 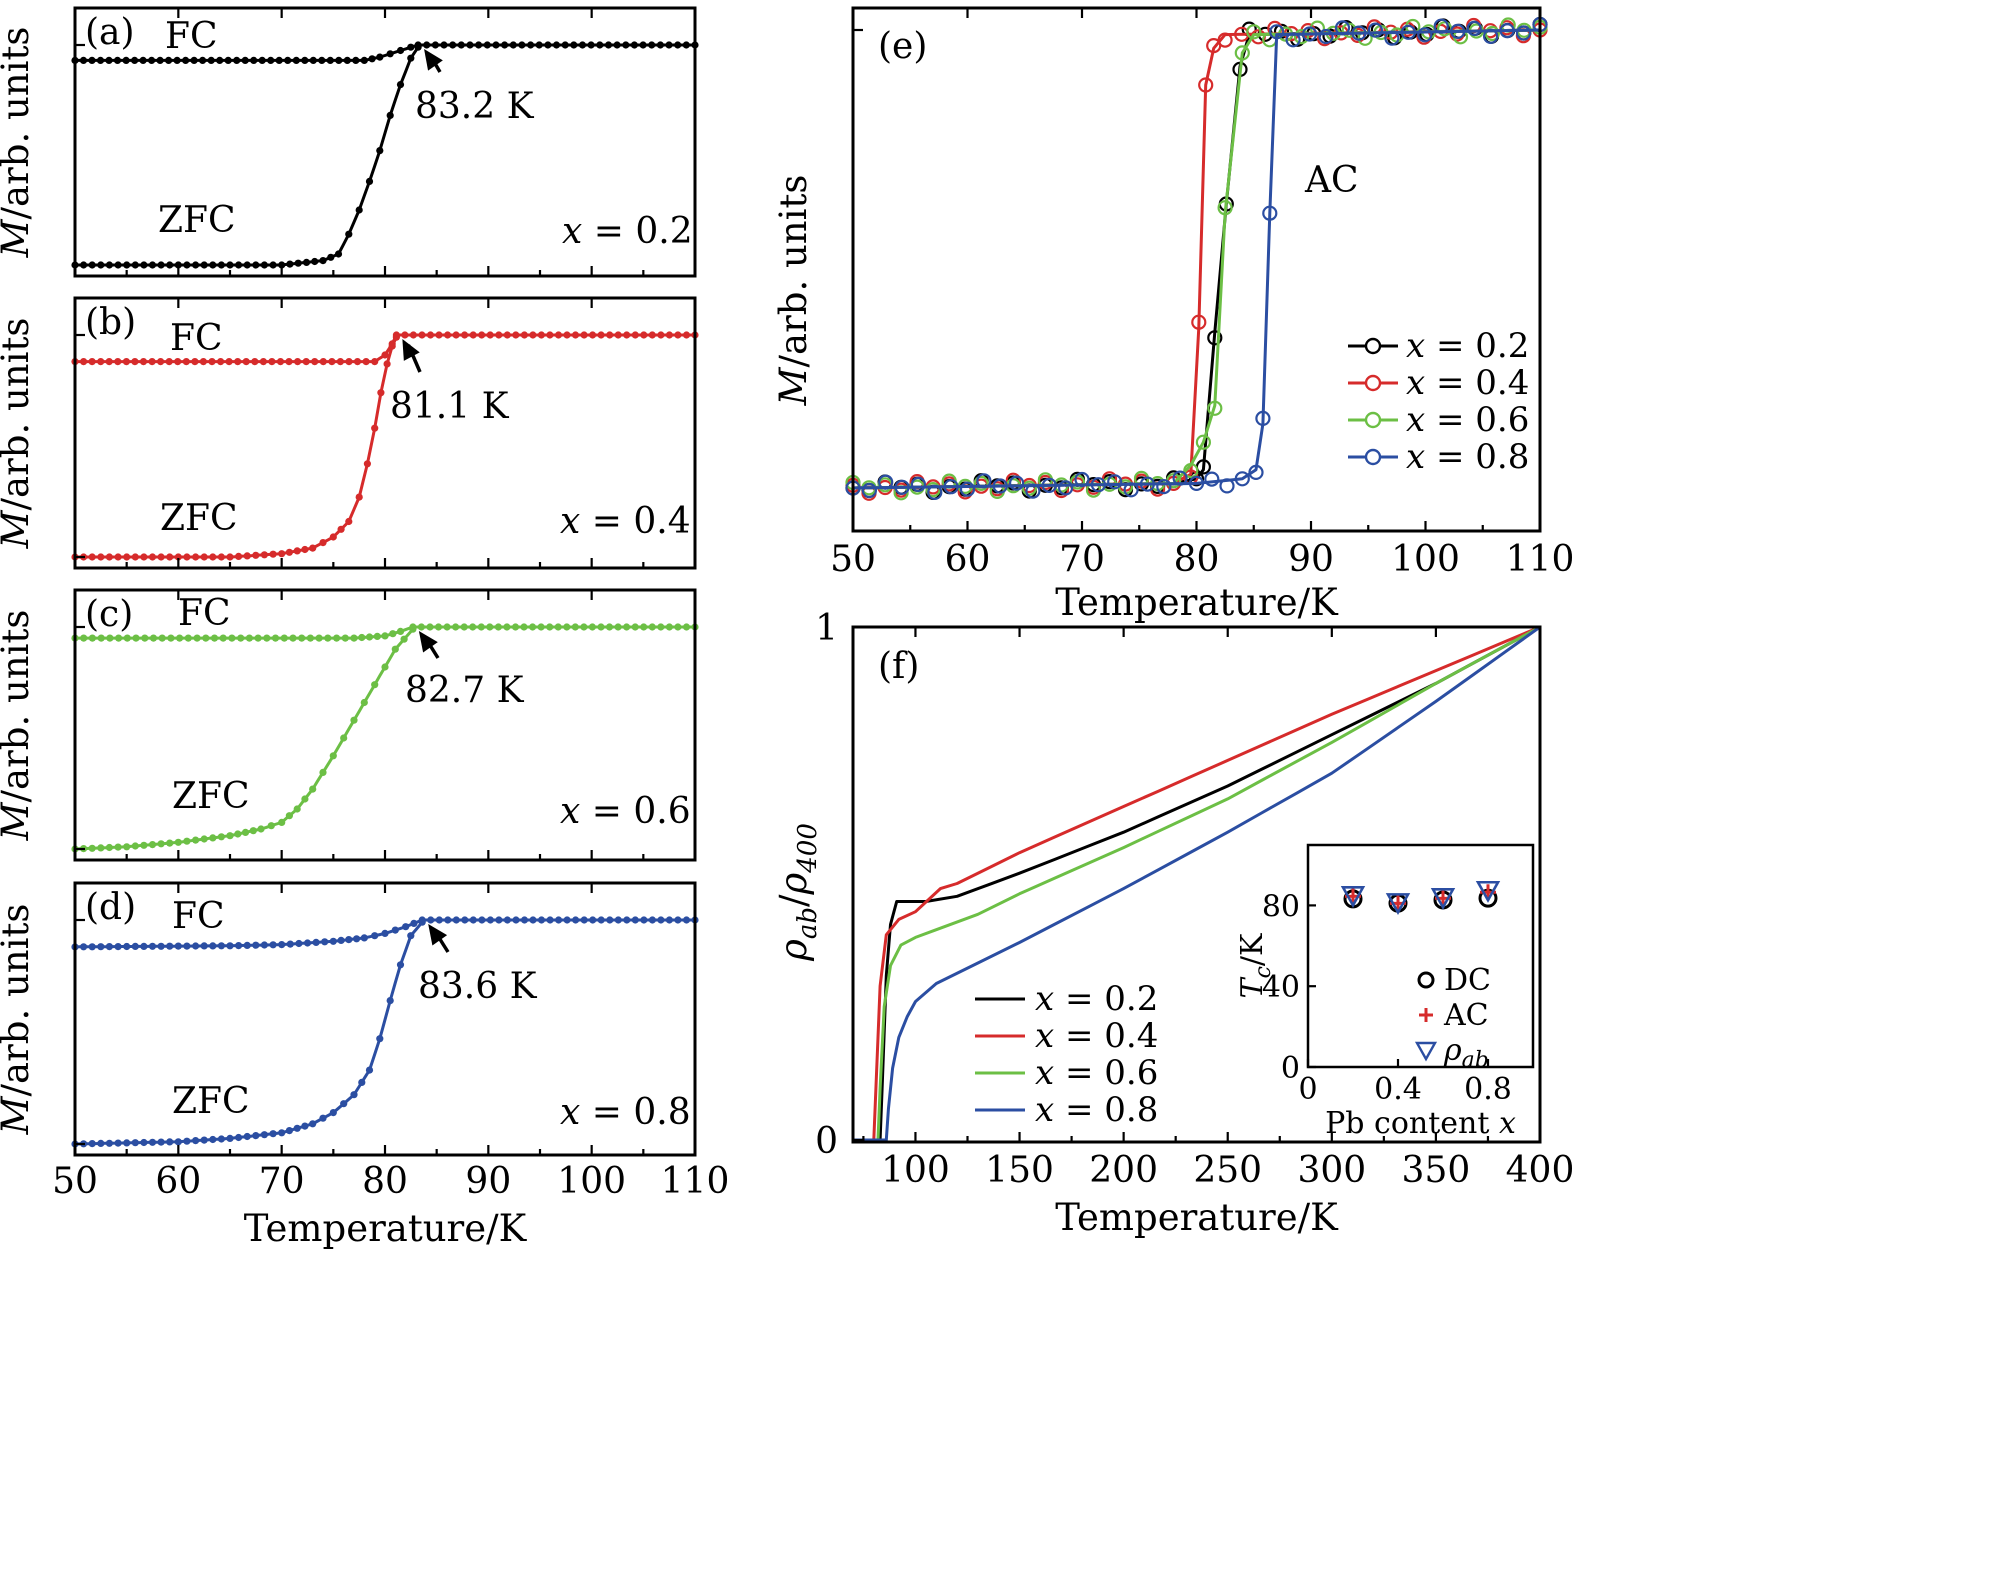 What do you see at coordinates (1540, 1170) in the screenshot?
I see `x-tick-label: 400` at bounding box center [1540, 1170].